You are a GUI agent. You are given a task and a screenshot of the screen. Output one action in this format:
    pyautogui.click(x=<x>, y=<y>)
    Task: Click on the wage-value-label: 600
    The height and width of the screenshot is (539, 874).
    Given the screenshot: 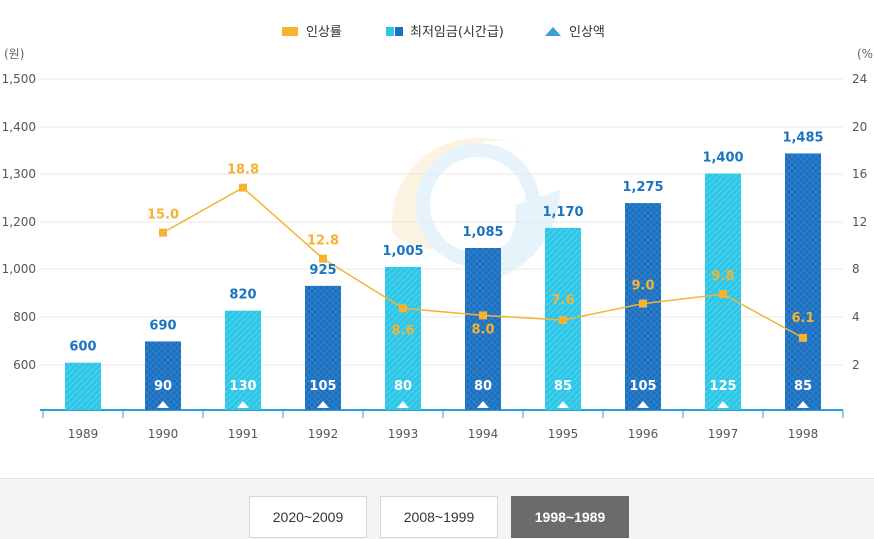 What is the action you would take?
    pyautogui.click(x=82, y=347)
    